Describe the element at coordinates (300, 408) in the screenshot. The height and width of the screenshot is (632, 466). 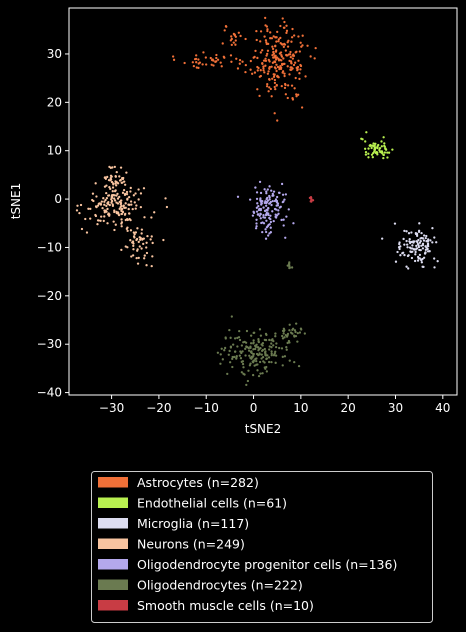
I see `x-tick-label: 10` at that location.